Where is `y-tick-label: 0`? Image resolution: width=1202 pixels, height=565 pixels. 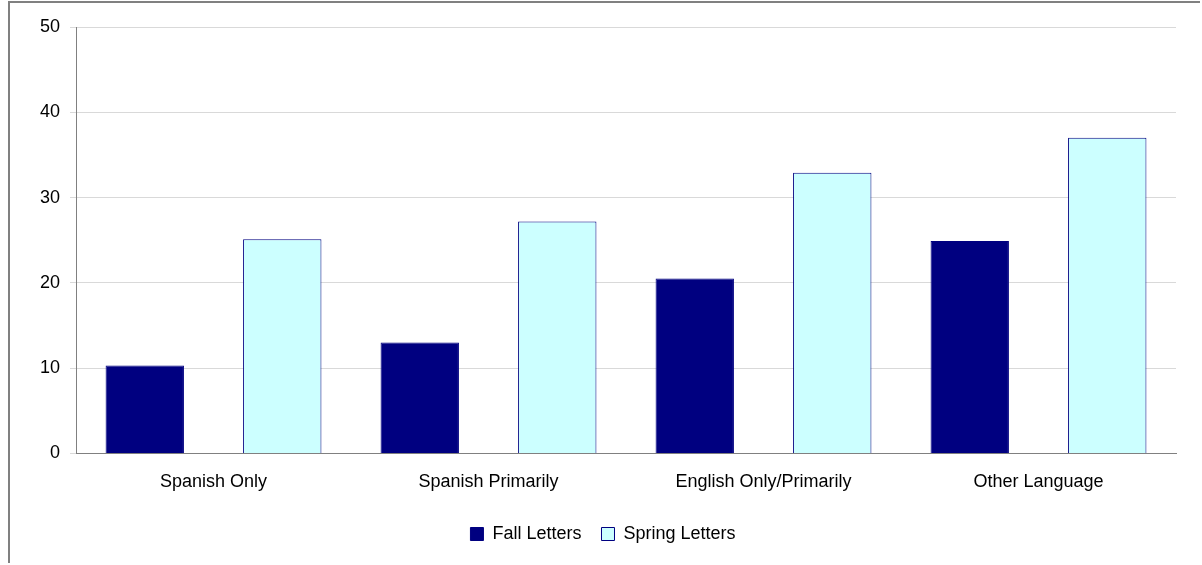
y-tick-label: 0 is located at coordinates (55, 452).